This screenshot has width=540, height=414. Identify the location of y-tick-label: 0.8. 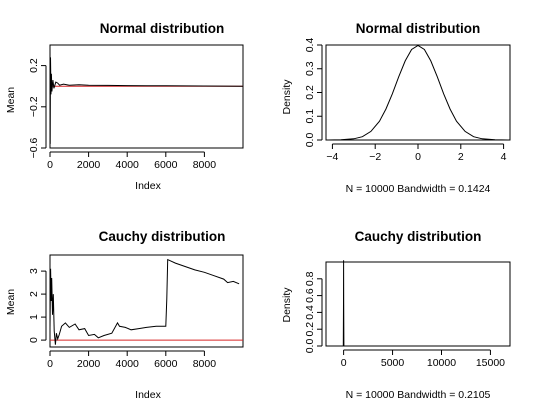
(310, 278).